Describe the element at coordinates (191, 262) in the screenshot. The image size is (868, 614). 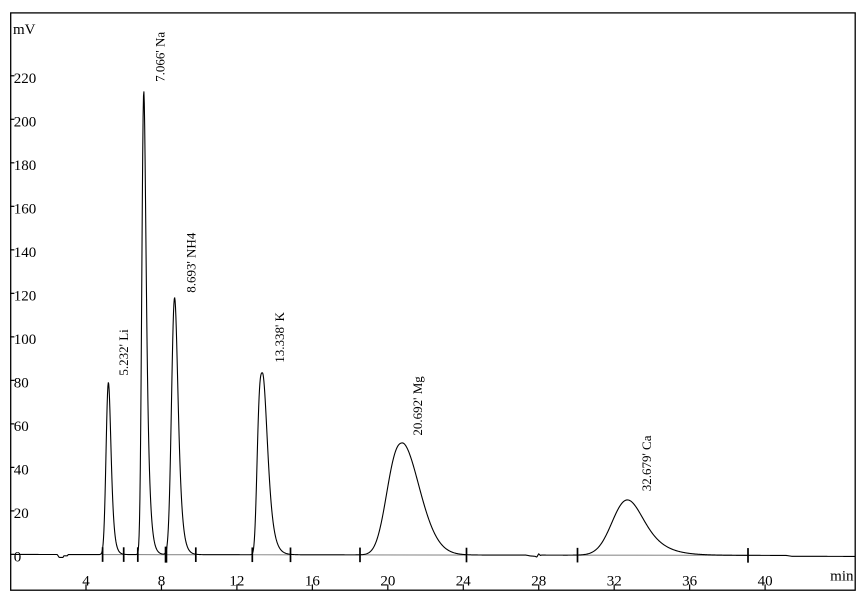
I see `svg-text: 8.693' NH4` at that location.